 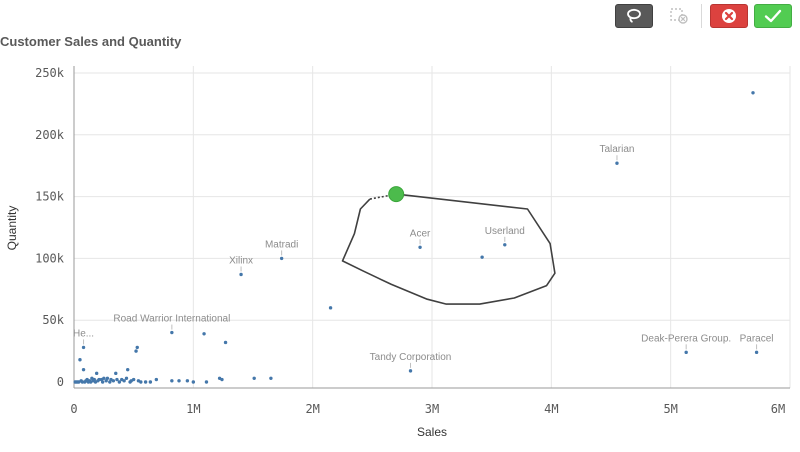 I want to click on lasso-select-button, so click(x=634, y=16).